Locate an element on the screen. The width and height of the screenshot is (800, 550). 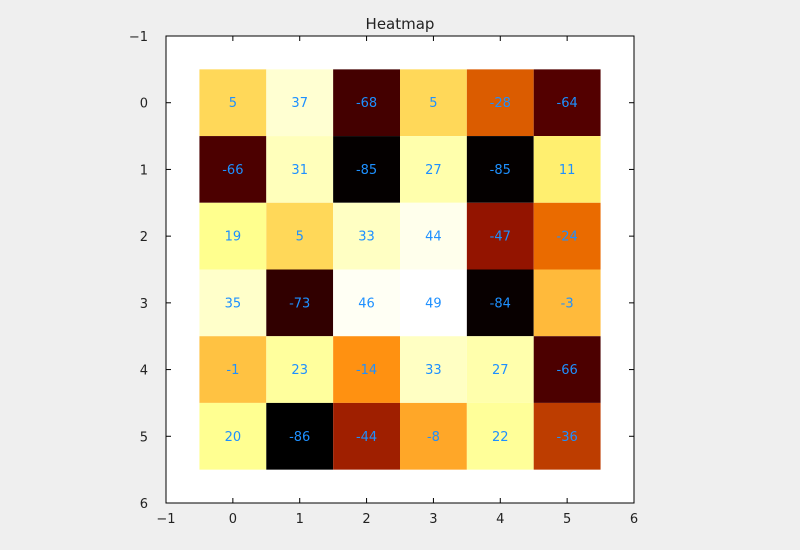
x-tick-label: 4 is located at coordinates (500, 519).